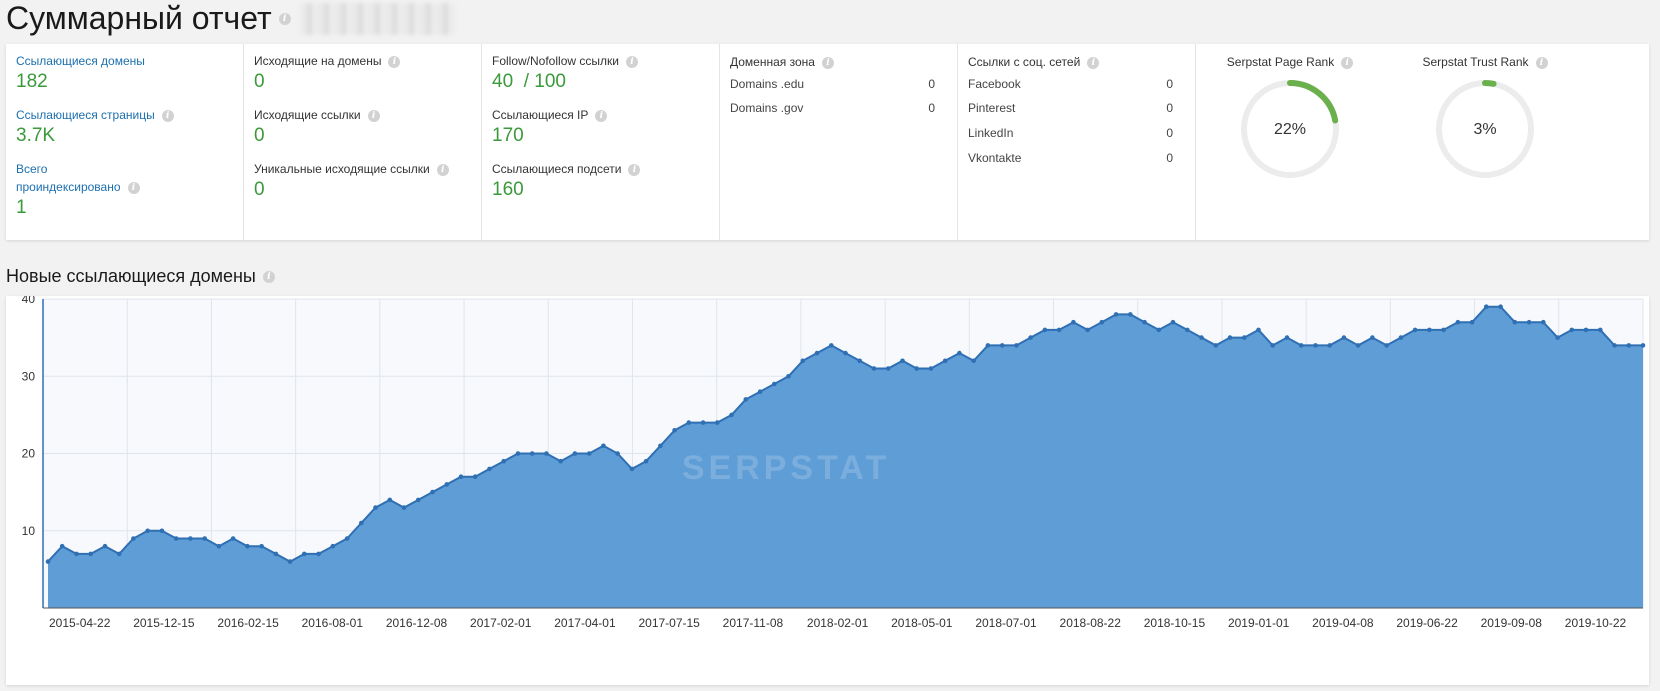 This screenshot has height=691, width=1660. I want to click on section-title-text: Новые ссылающиеся домены, so click(131, 276).